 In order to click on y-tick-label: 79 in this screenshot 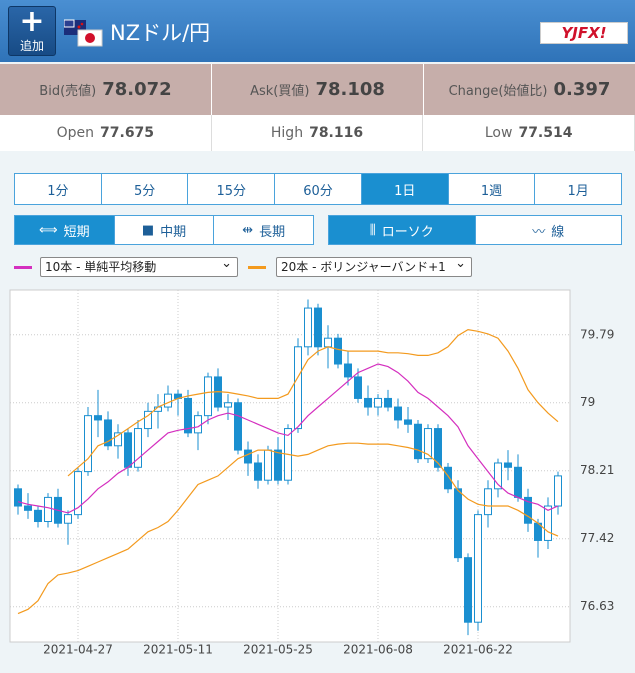, I will do `click(587, 402)`.